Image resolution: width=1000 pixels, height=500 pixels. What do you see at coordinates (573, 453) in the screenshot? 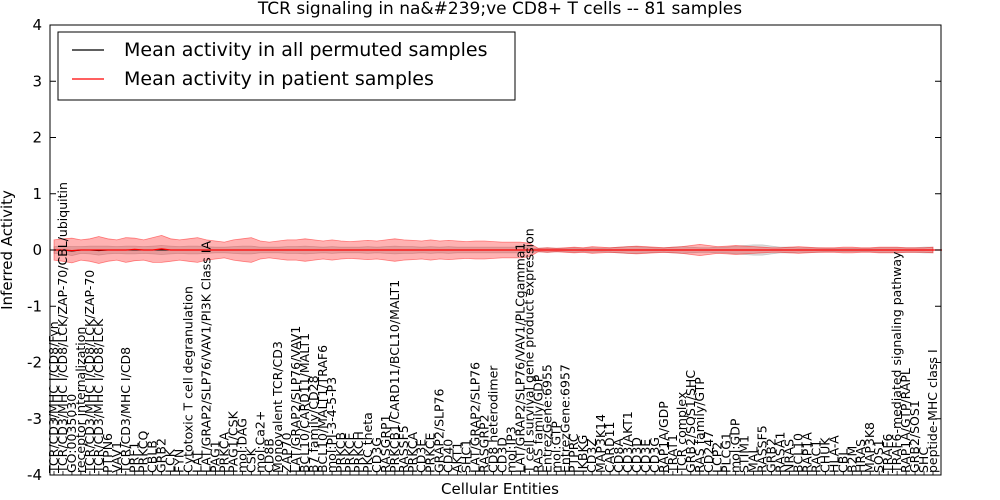
I see `entity-label: PTPRC` at bounding box center [573, 453].